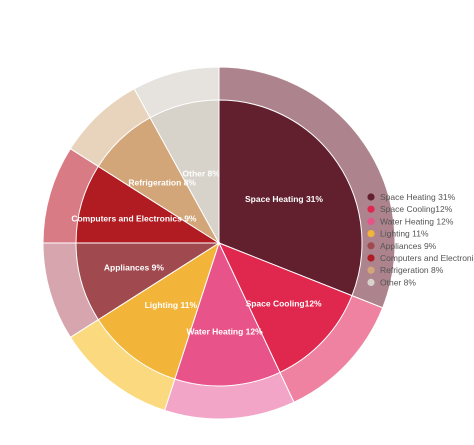 The height and width of the screenshot is (445, 474). I want to click on legend-item-water-heating: Water Heating 12%, so click(410, 221).